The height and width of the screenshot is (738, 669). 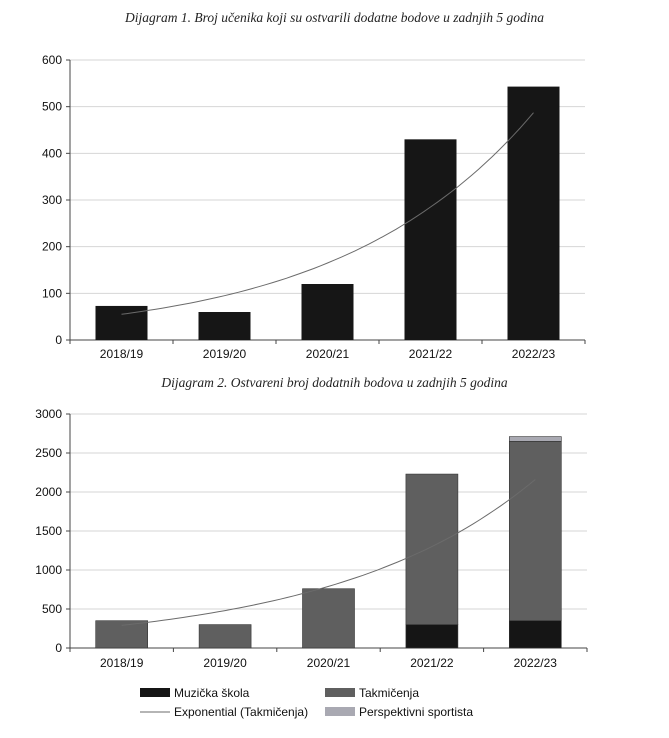 I want to click on legend-label: Takmičenja, so click(x=389, y=693).